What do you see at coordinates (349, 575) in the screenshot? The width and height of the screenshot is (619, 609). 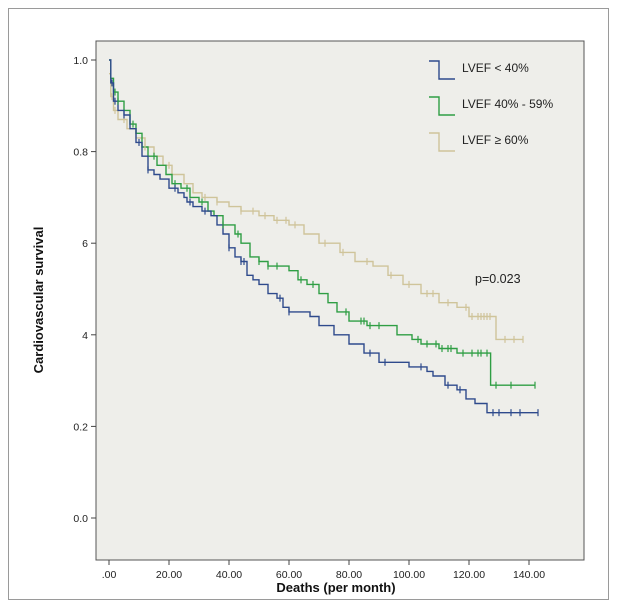 I see `x-tick-label: 80.00` at bounding box center [349, 575].